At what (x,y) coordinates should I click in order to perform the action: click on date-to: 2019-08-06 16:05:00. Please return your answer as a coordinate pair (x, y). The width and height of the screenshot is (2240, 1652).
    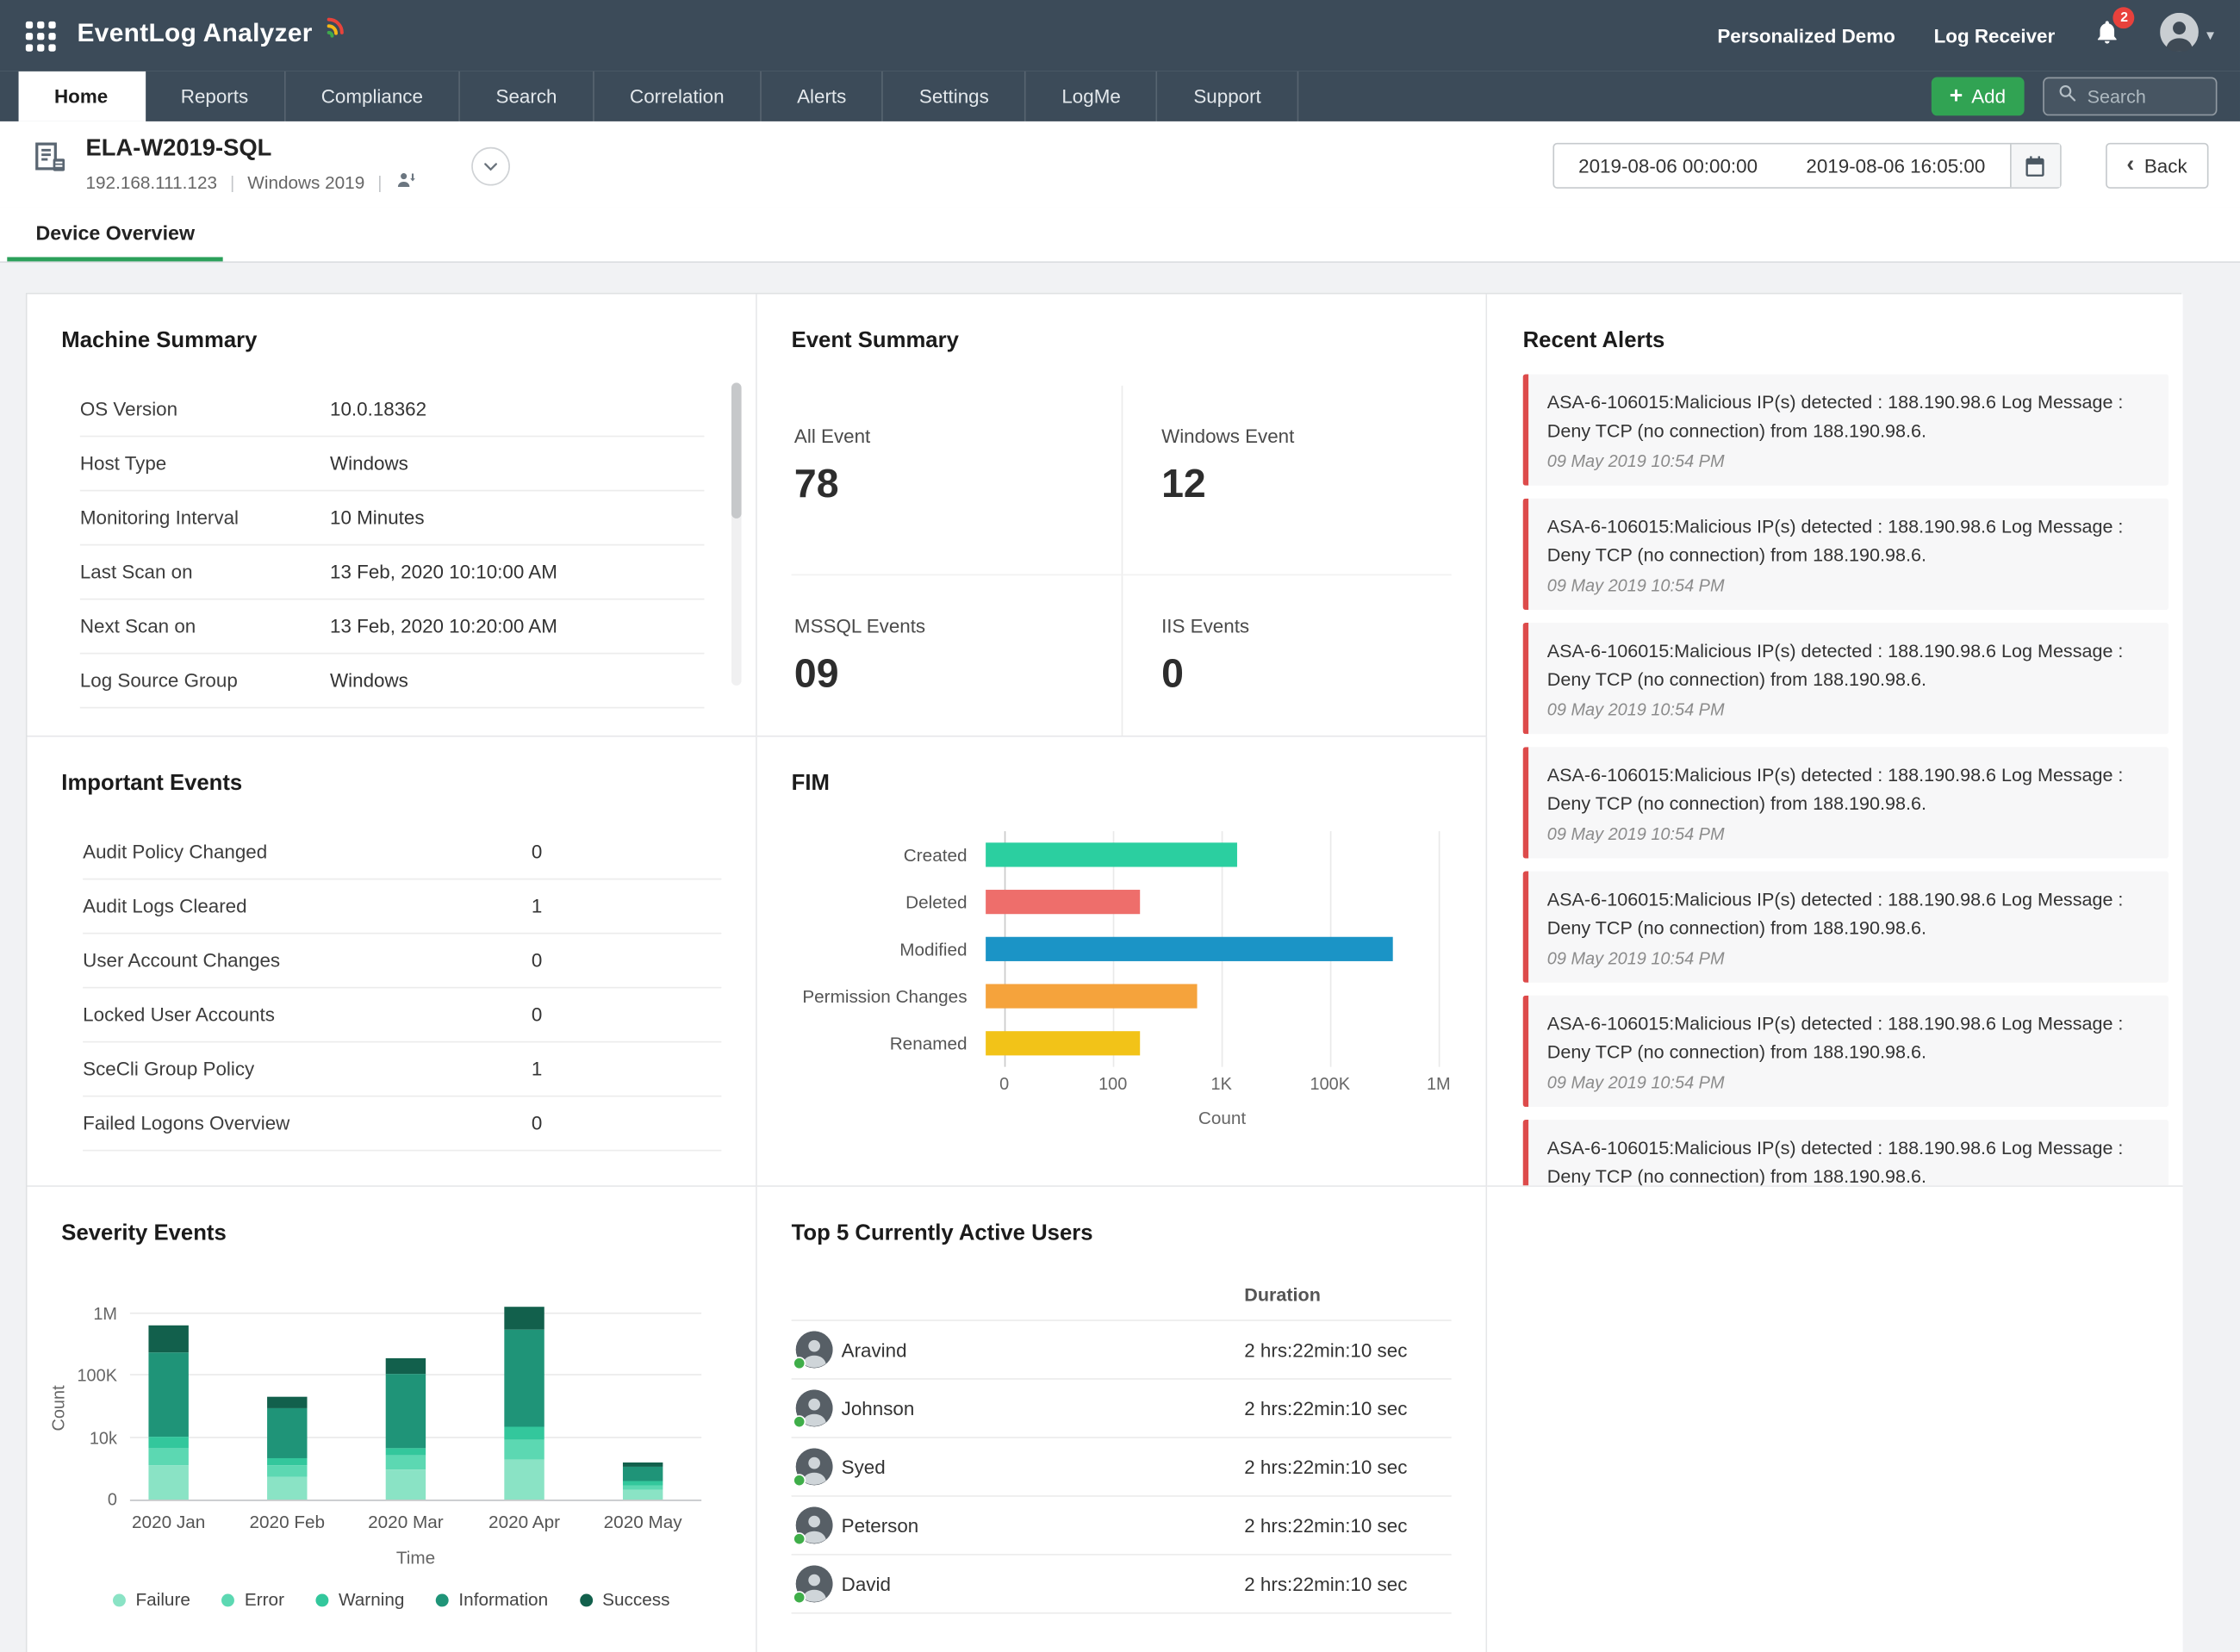
    Looking at the image, I should click on (1896, 165).